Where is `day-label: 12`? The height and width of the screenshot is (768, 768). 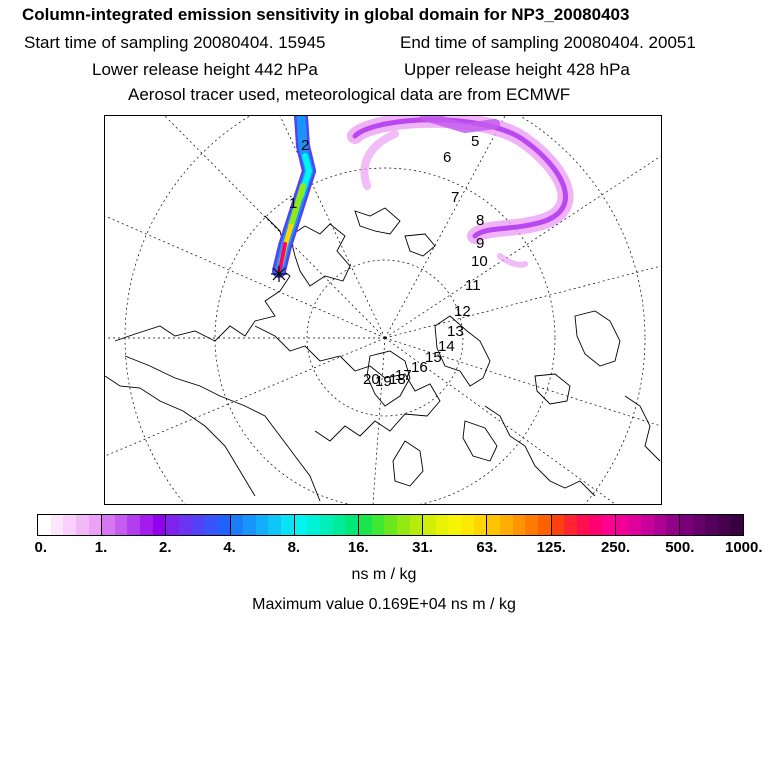 day-label: 12 is located at coordinates (462, 311).